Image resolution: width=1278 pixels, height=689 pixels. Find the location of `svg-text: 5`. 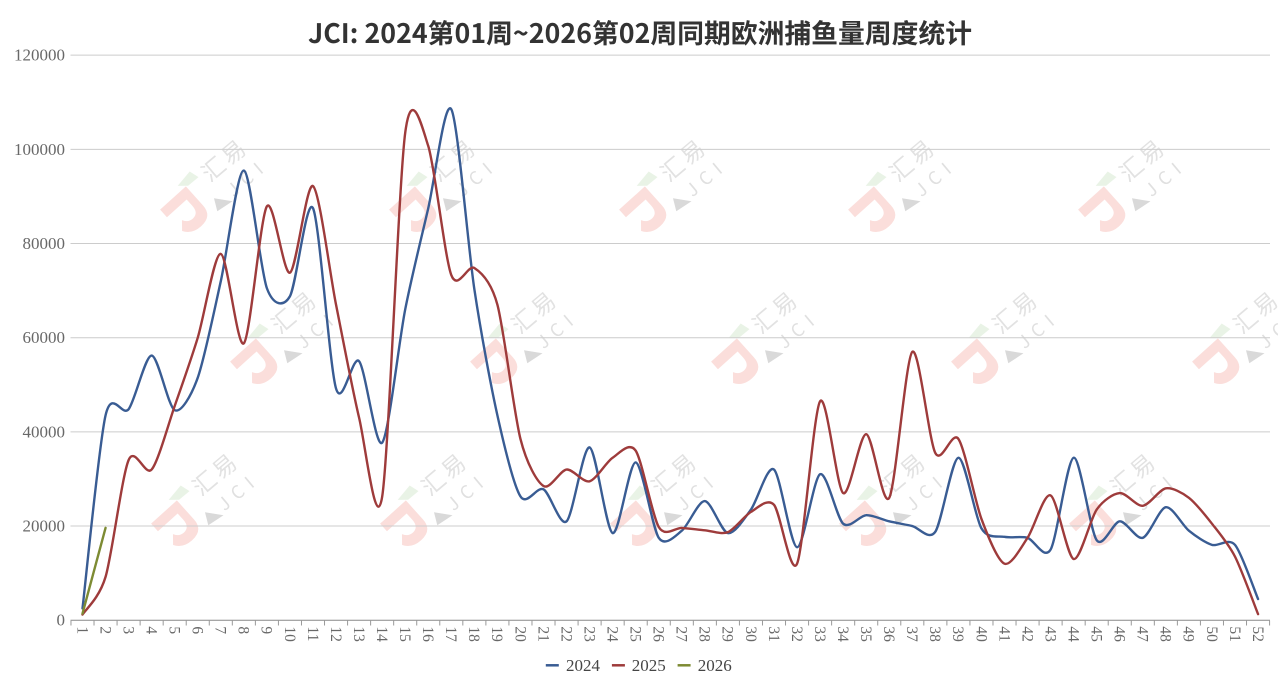

svg-text: 5 is located at coordinates (174, 630).